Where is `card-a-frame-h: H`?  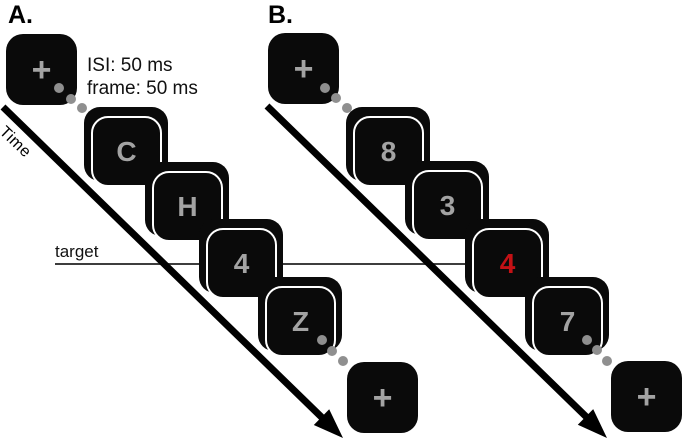
card-a-frame-h: H is located at coordinates (187, 202).